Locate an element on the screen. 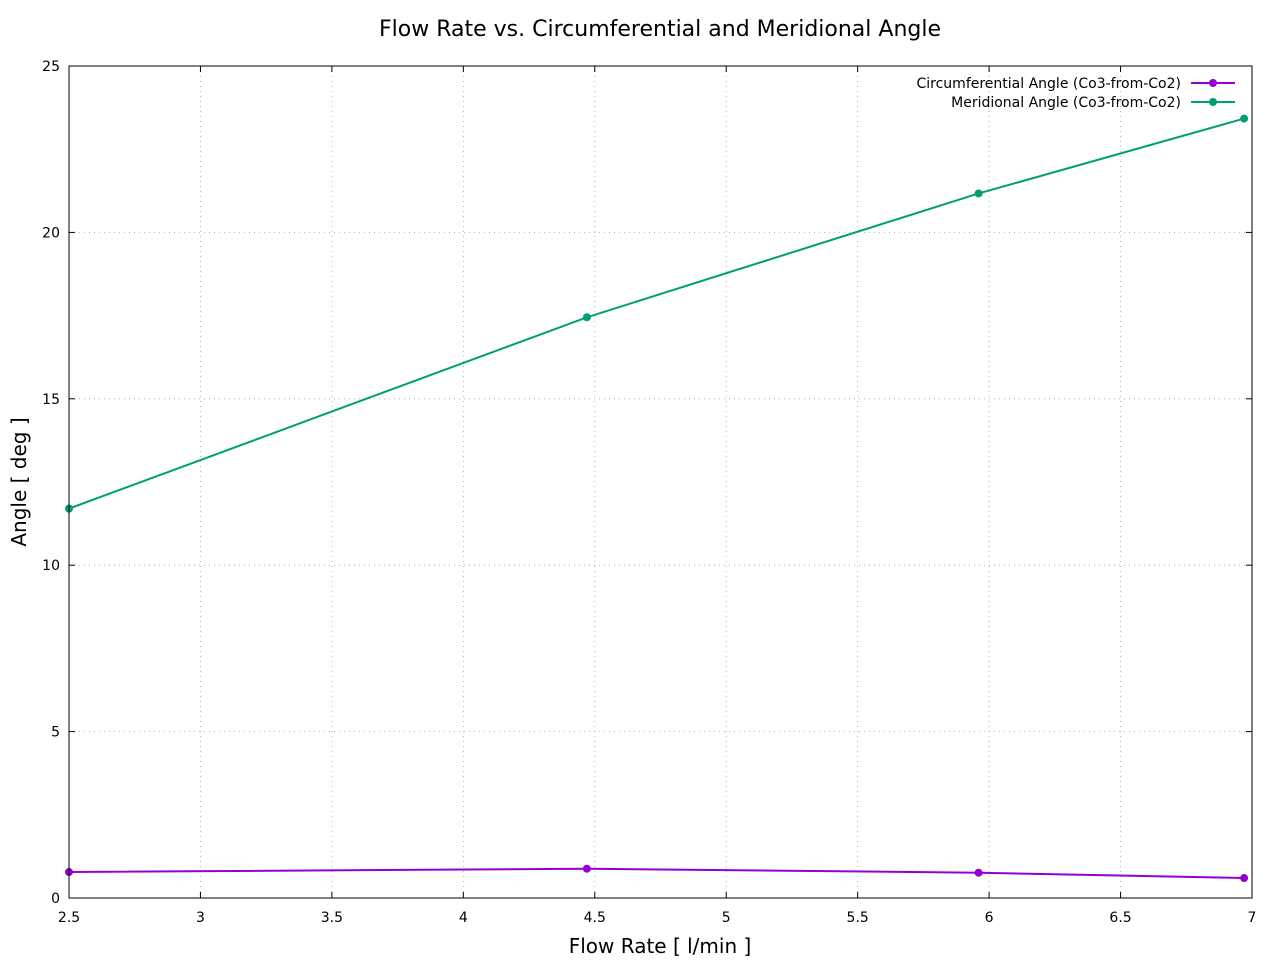 Image resolution: width=1280 pixels, height=964 pixels. y-tick-label: 10 is located at coordinates (51, 566).